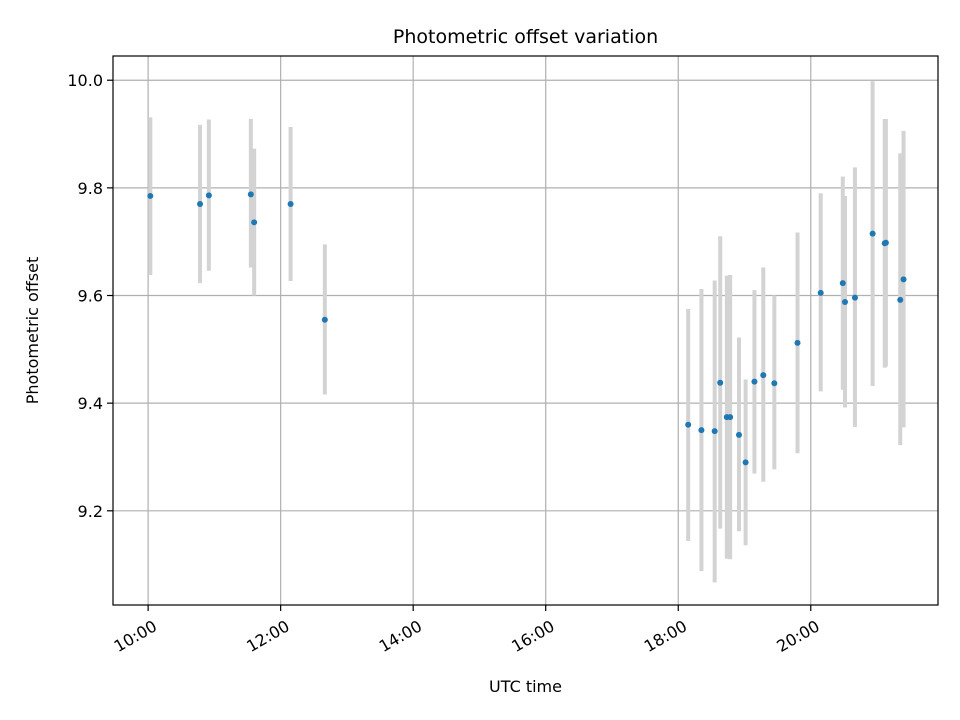  Describe the element at coordinates (90, 511) in the screenshot. I see `y-tick-label: 9.2` at that location.